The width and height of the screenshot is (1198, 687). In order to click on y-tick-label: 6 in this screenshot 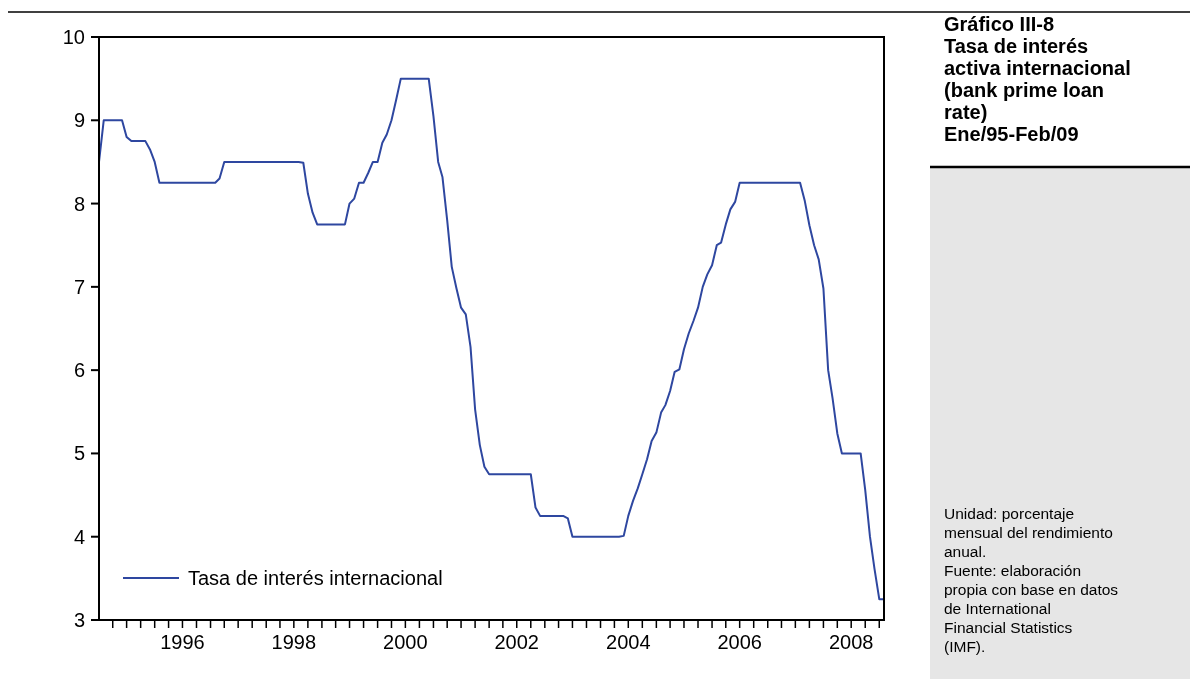, I will do `click(79, 370)`.